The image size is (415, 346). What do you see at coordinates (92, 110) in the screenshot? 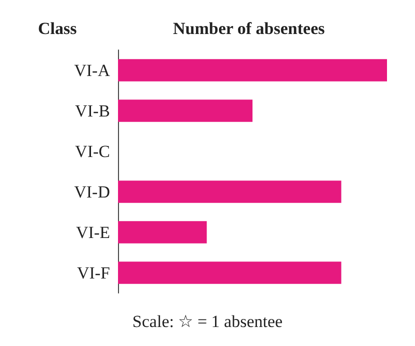
I see `y-tick-label: VI-B` at bounding box center [92, 110].